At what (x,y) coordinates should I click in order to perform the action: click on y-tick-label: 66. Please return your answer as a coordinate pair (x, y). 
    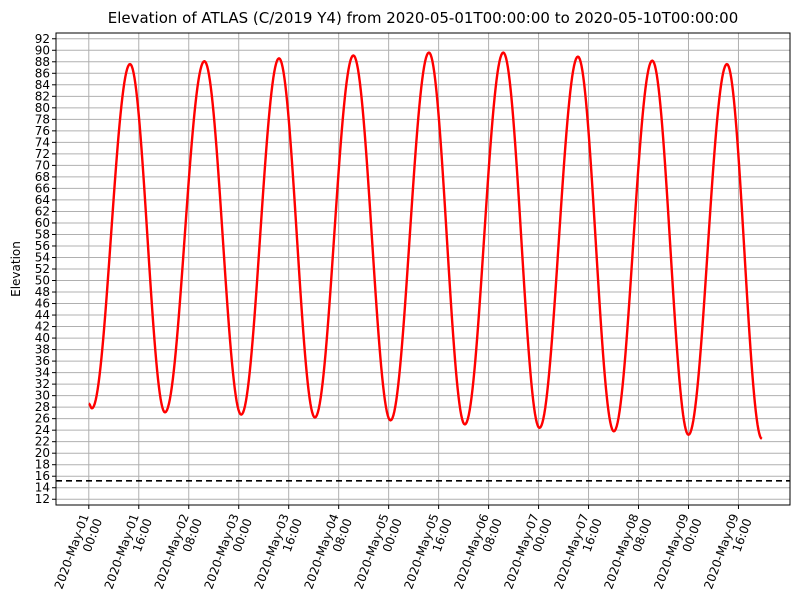
    Looking at the image, I should click on (42, 188).